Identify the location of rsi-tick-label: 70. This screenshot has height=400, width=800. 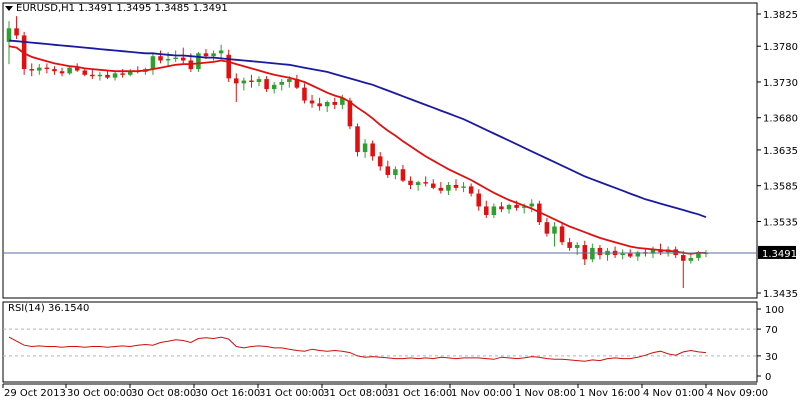
(771, 330).